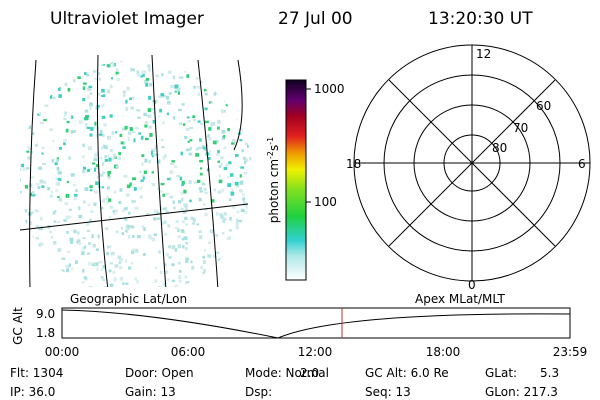 This screenshot has height=400, width=600. What do you see at coordinates (273, 180) in the screenshot?
I see `colorbar-label: photon cm-2s-1` at bounding box center [273, 180].